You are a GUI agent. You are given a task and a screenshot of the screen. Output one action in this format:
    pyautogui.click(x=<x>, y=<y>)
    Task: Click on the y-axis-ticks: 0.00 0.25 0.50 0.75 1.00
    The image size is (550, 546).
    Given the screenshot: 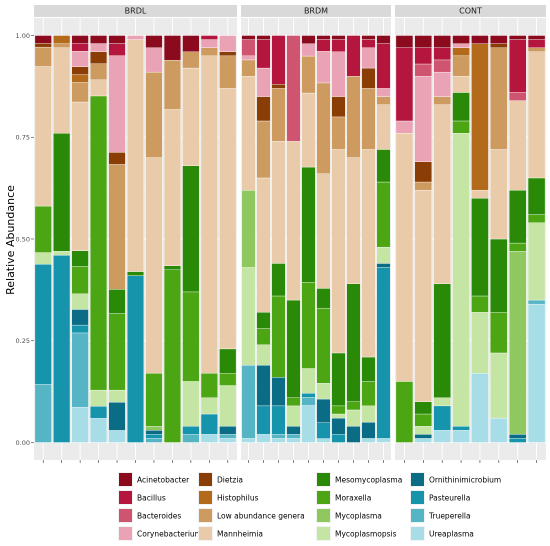 What is the action you would take?
    pyautogui.click(x=25, y=239)
    